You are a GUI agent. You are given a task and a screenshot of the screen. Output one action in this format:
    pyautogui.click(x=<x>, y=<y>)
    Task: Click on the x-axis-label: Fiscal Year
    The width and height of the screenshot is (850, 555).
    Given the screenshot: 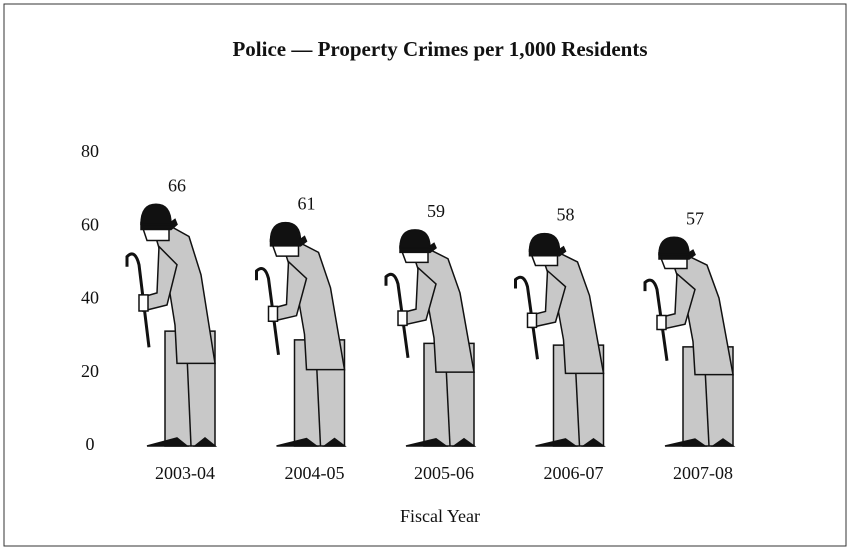 What is the action you would take?
    pyautogui.click(x=440, y=516)
    